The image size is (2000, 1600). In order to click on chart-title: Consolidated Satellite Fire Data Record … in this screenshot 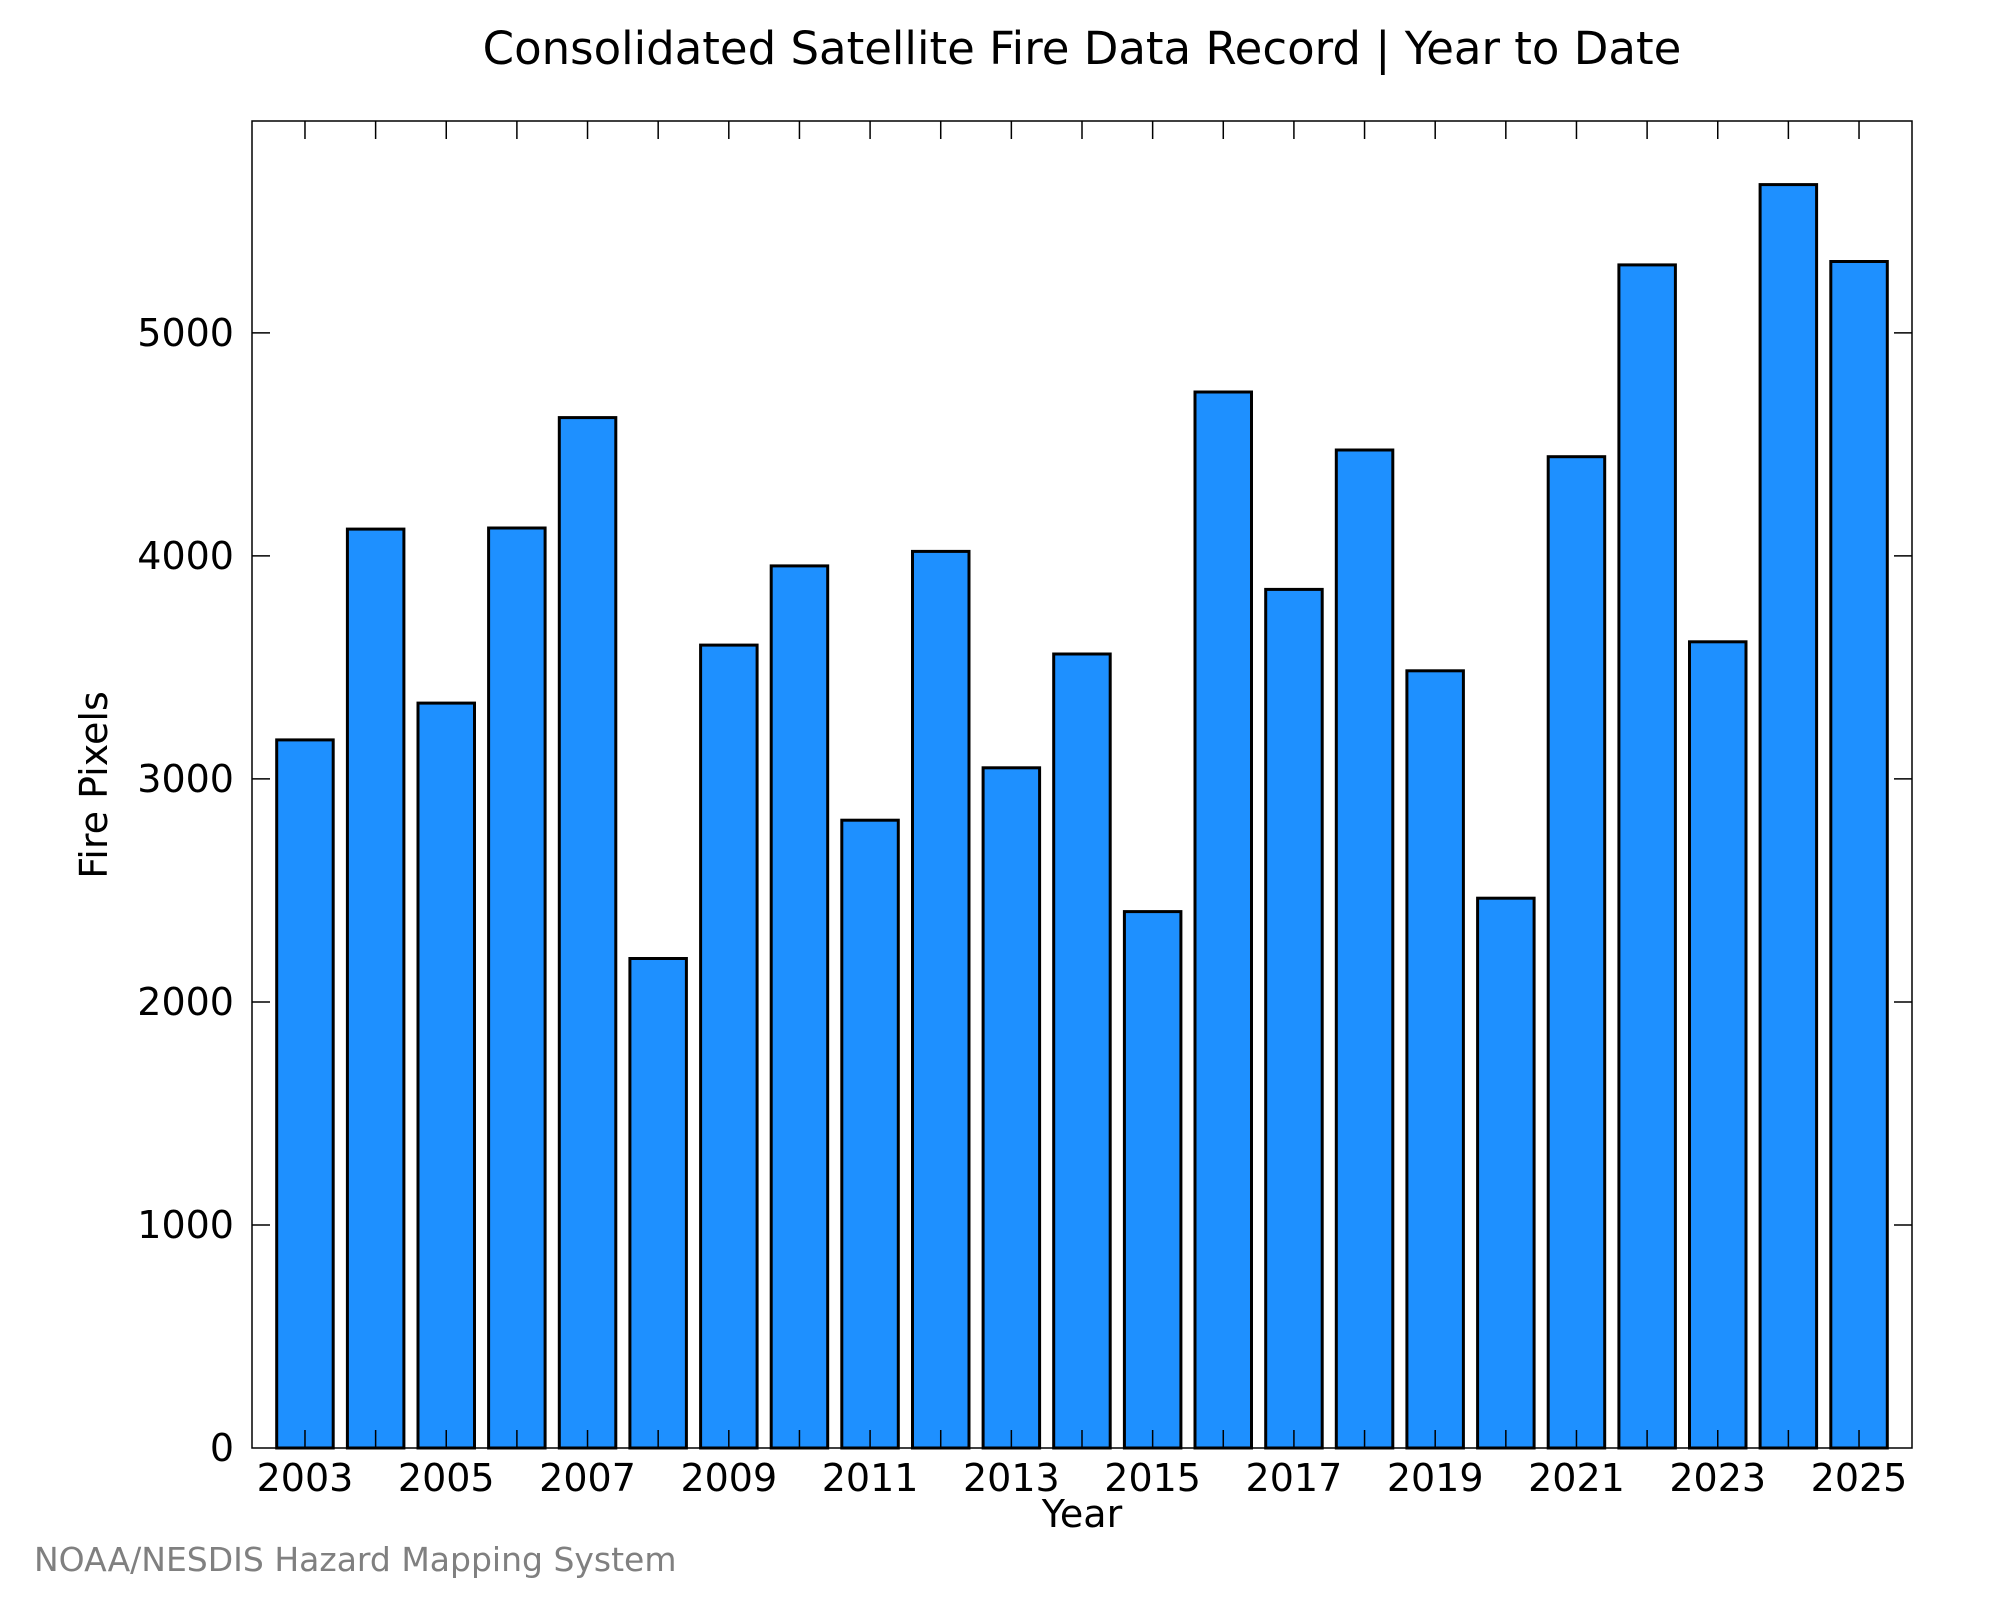, I will do `click(1082, 48)`.